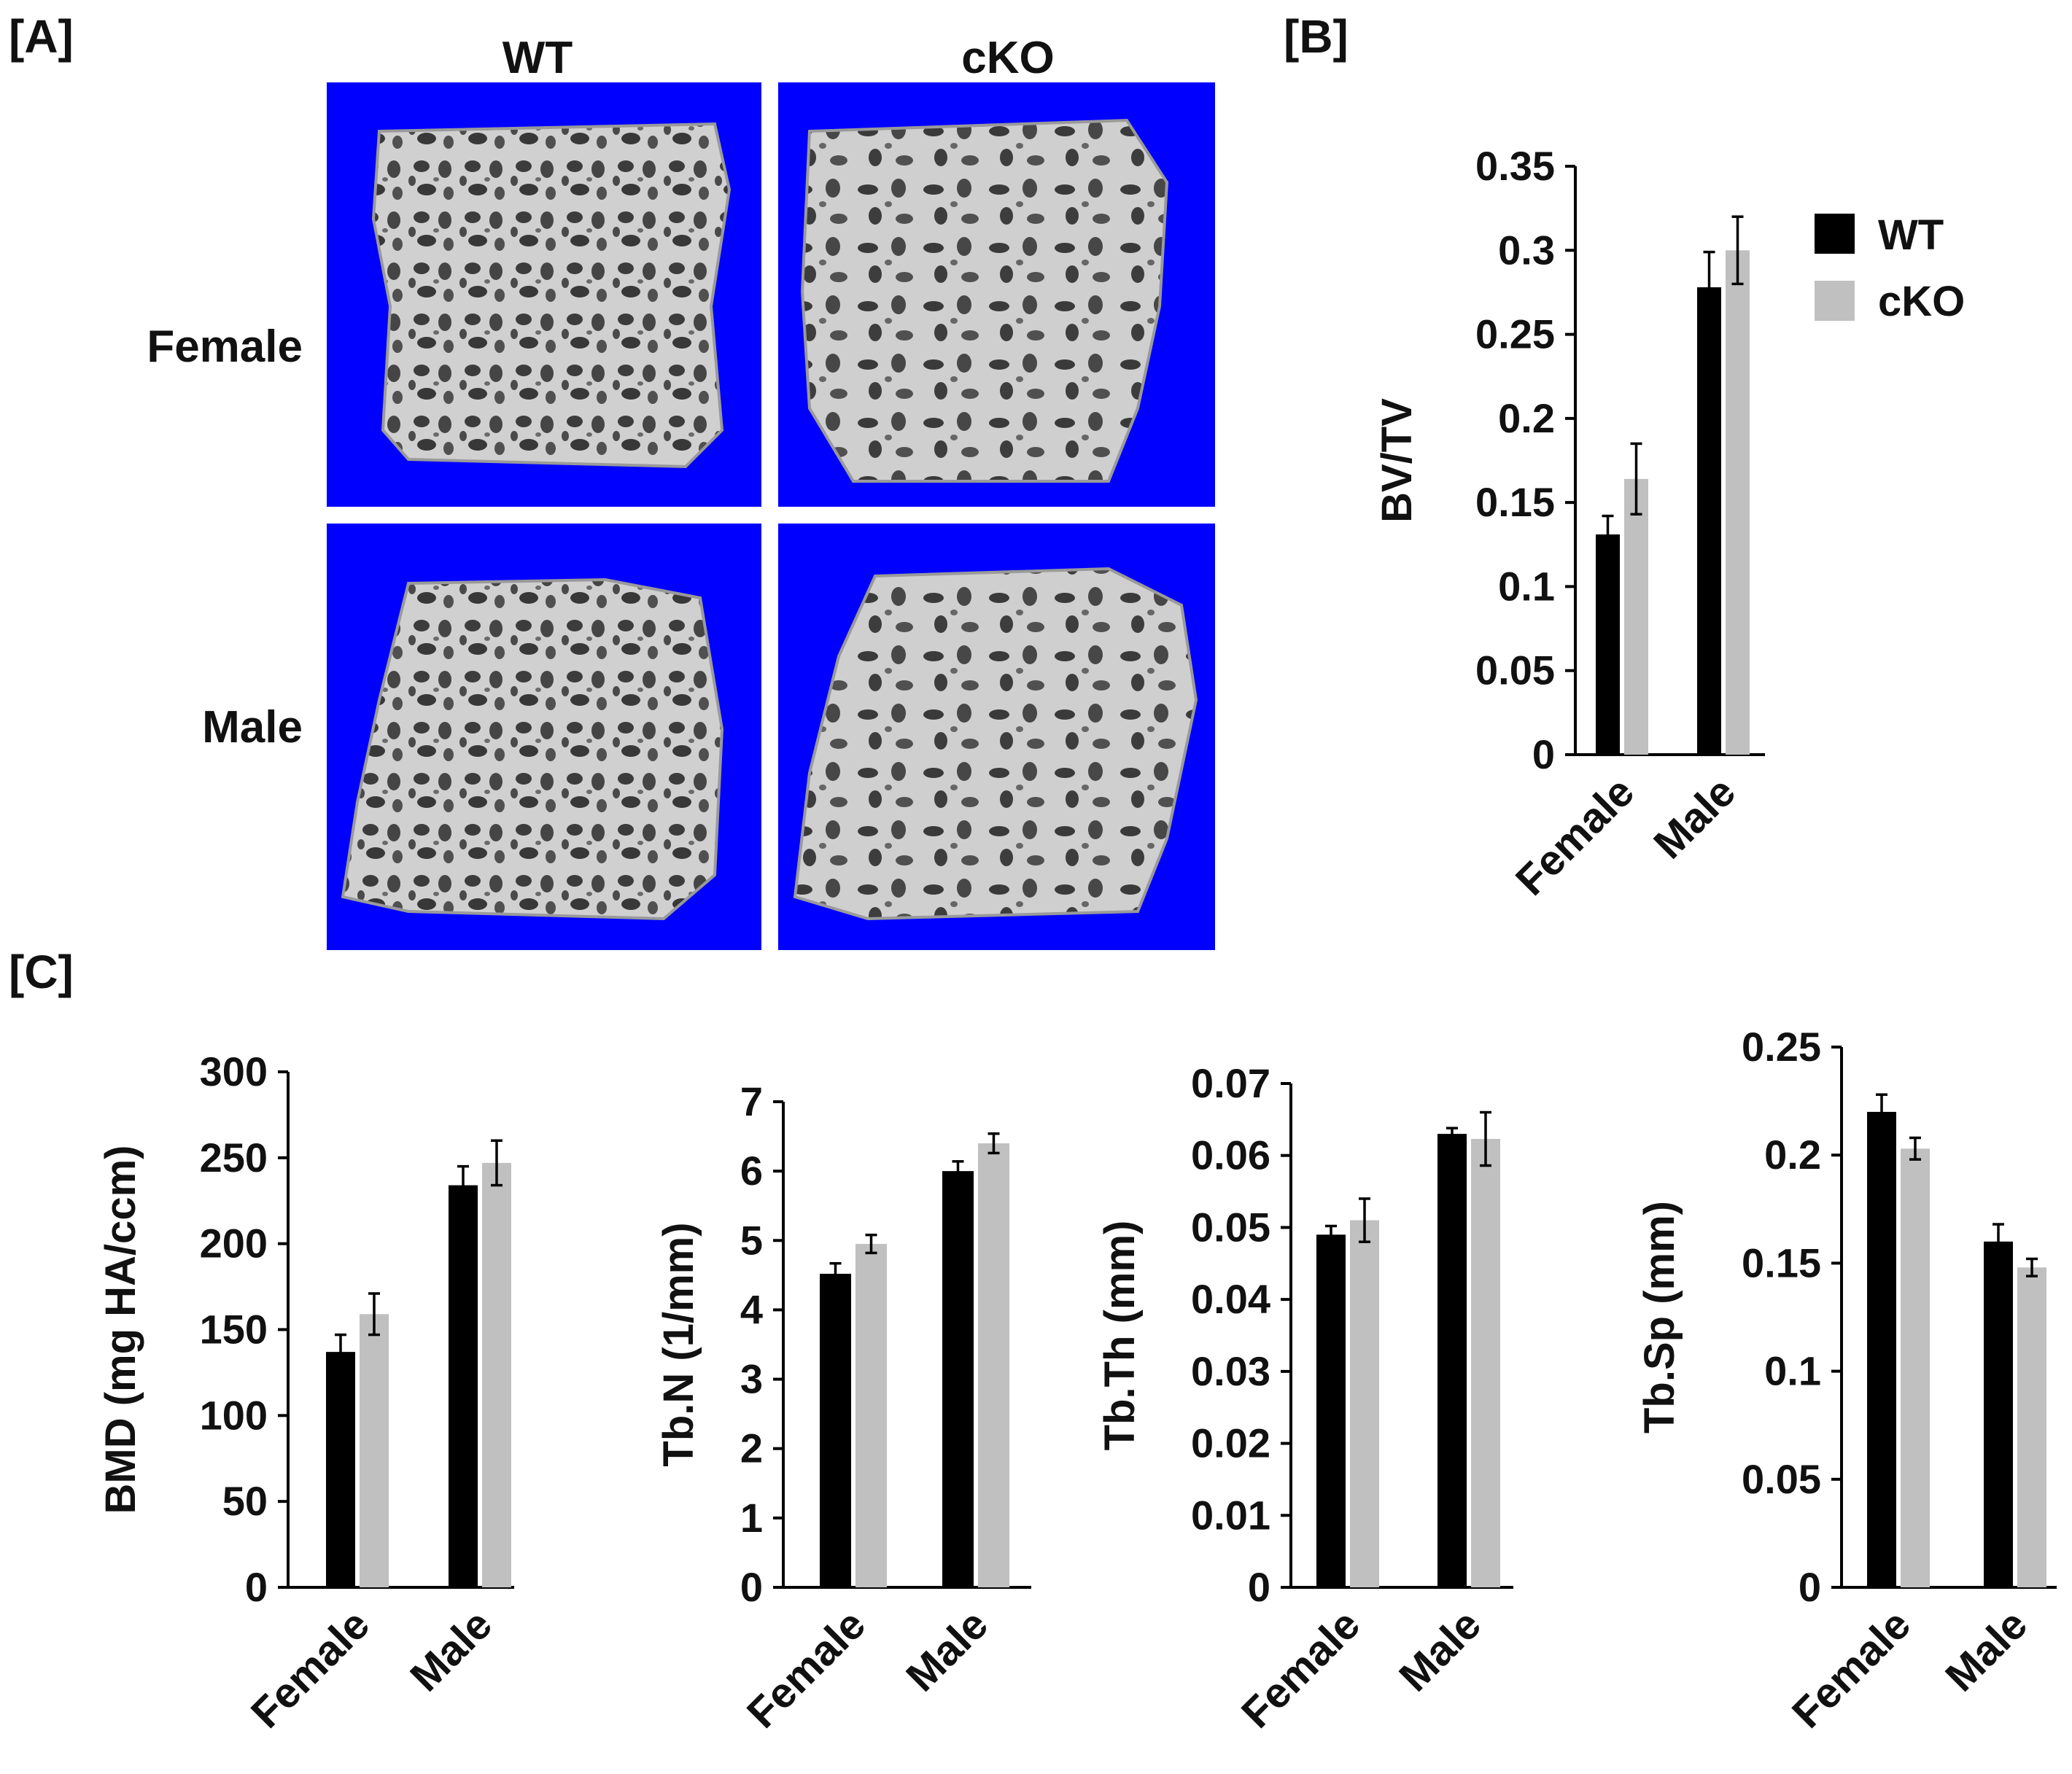 The height and width of the screenshot is (1774, 2072). I want to click on y-tick-label: 300, so click(234, 1071).